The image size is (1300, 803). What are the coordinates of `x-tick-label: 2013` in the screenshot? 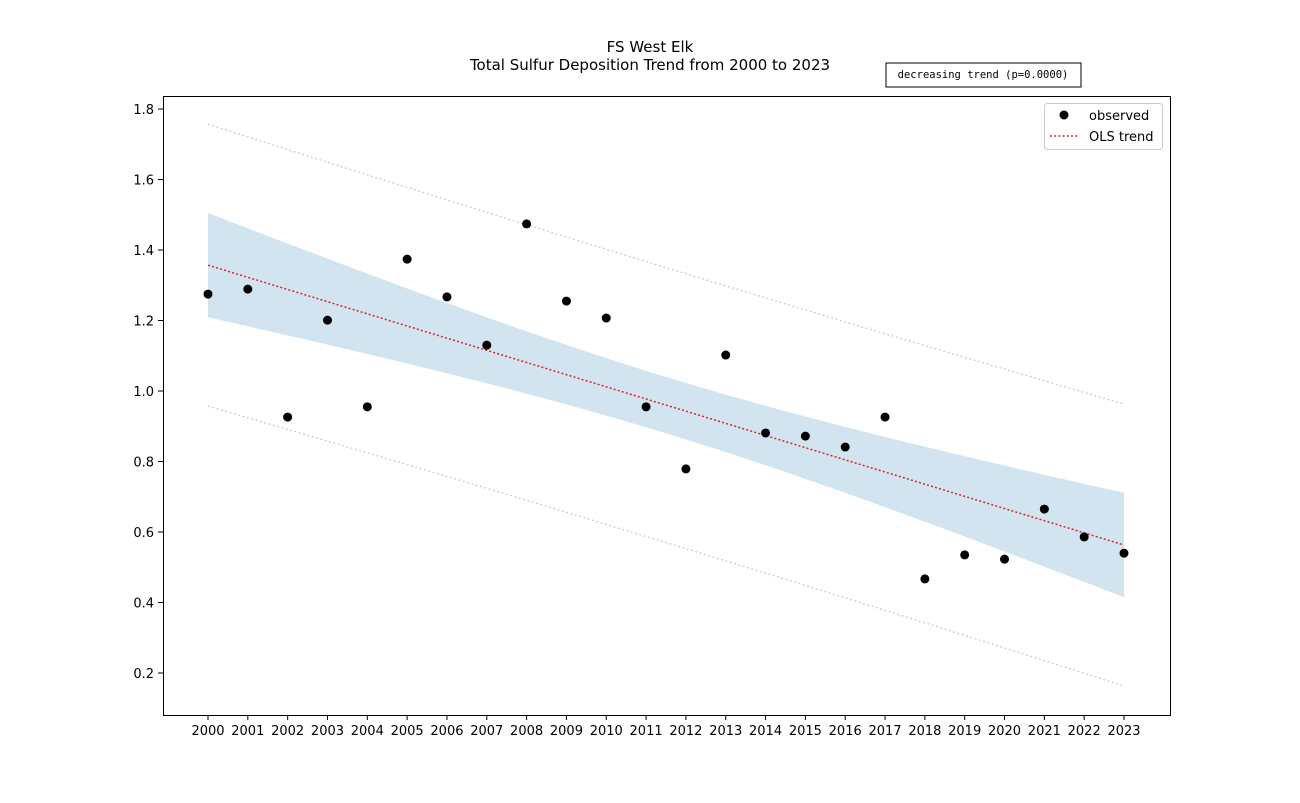 It's located at (725, 731).